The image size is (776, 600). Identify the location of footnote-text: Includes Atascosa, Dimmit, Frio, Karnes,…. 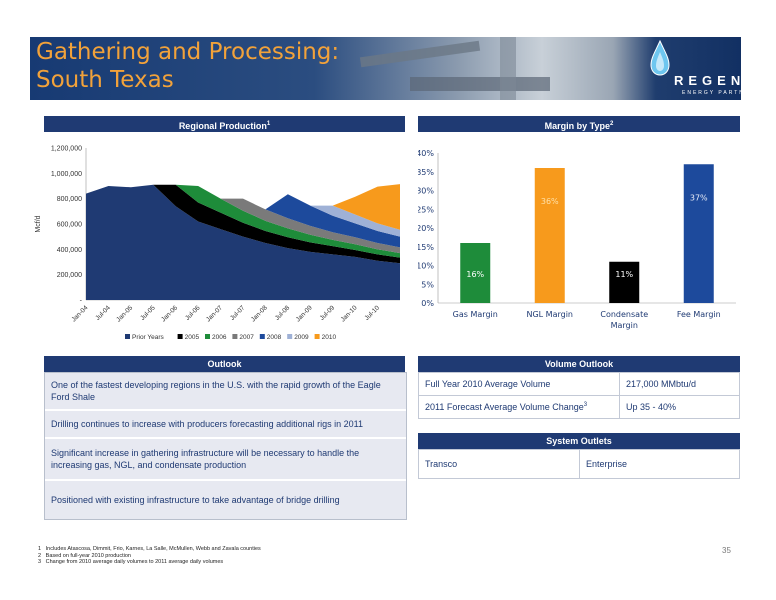
(153, 549).